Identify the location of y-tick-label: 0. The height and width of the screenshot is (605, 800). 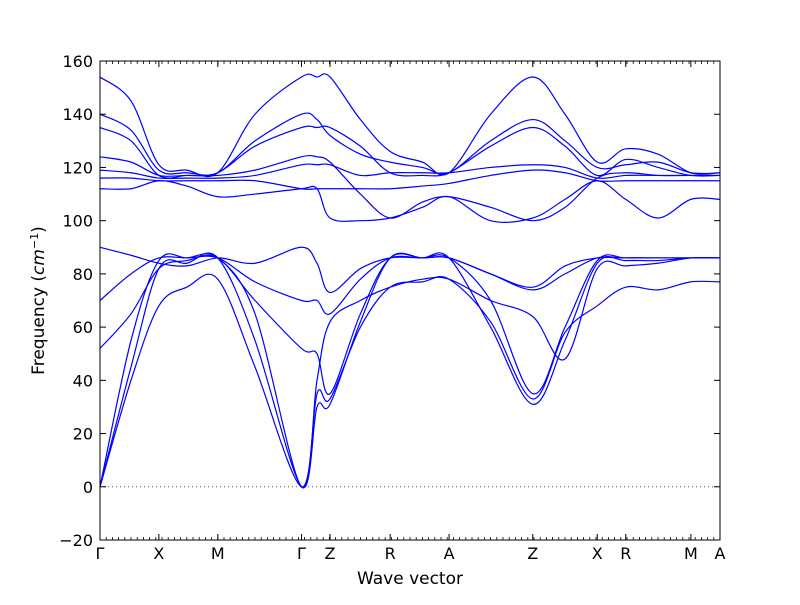
(88, 487).